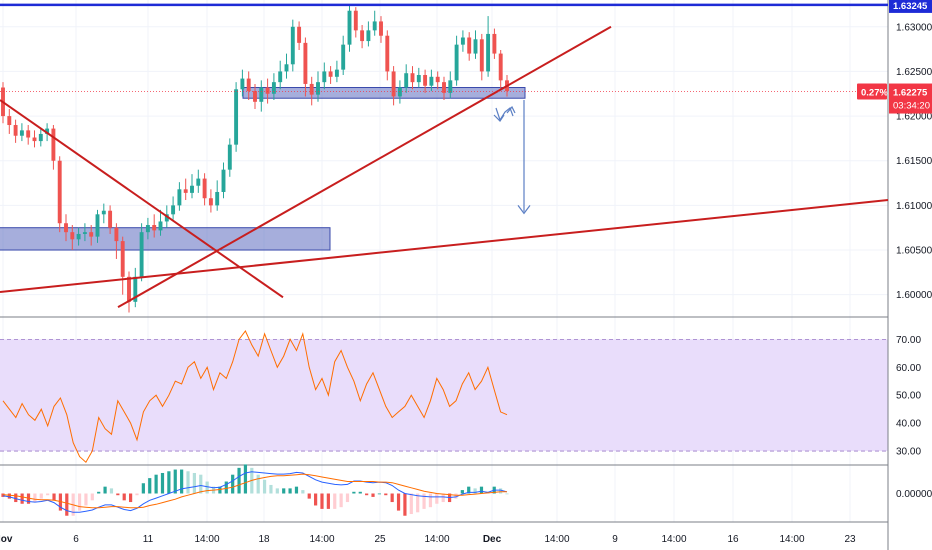 The height and width of the screenshot is (550, 932). What do you see at coordinates (908, 340) in the screenshot?
I see `rsi-tick-label: 70.00` at bounding box center [908, 340].